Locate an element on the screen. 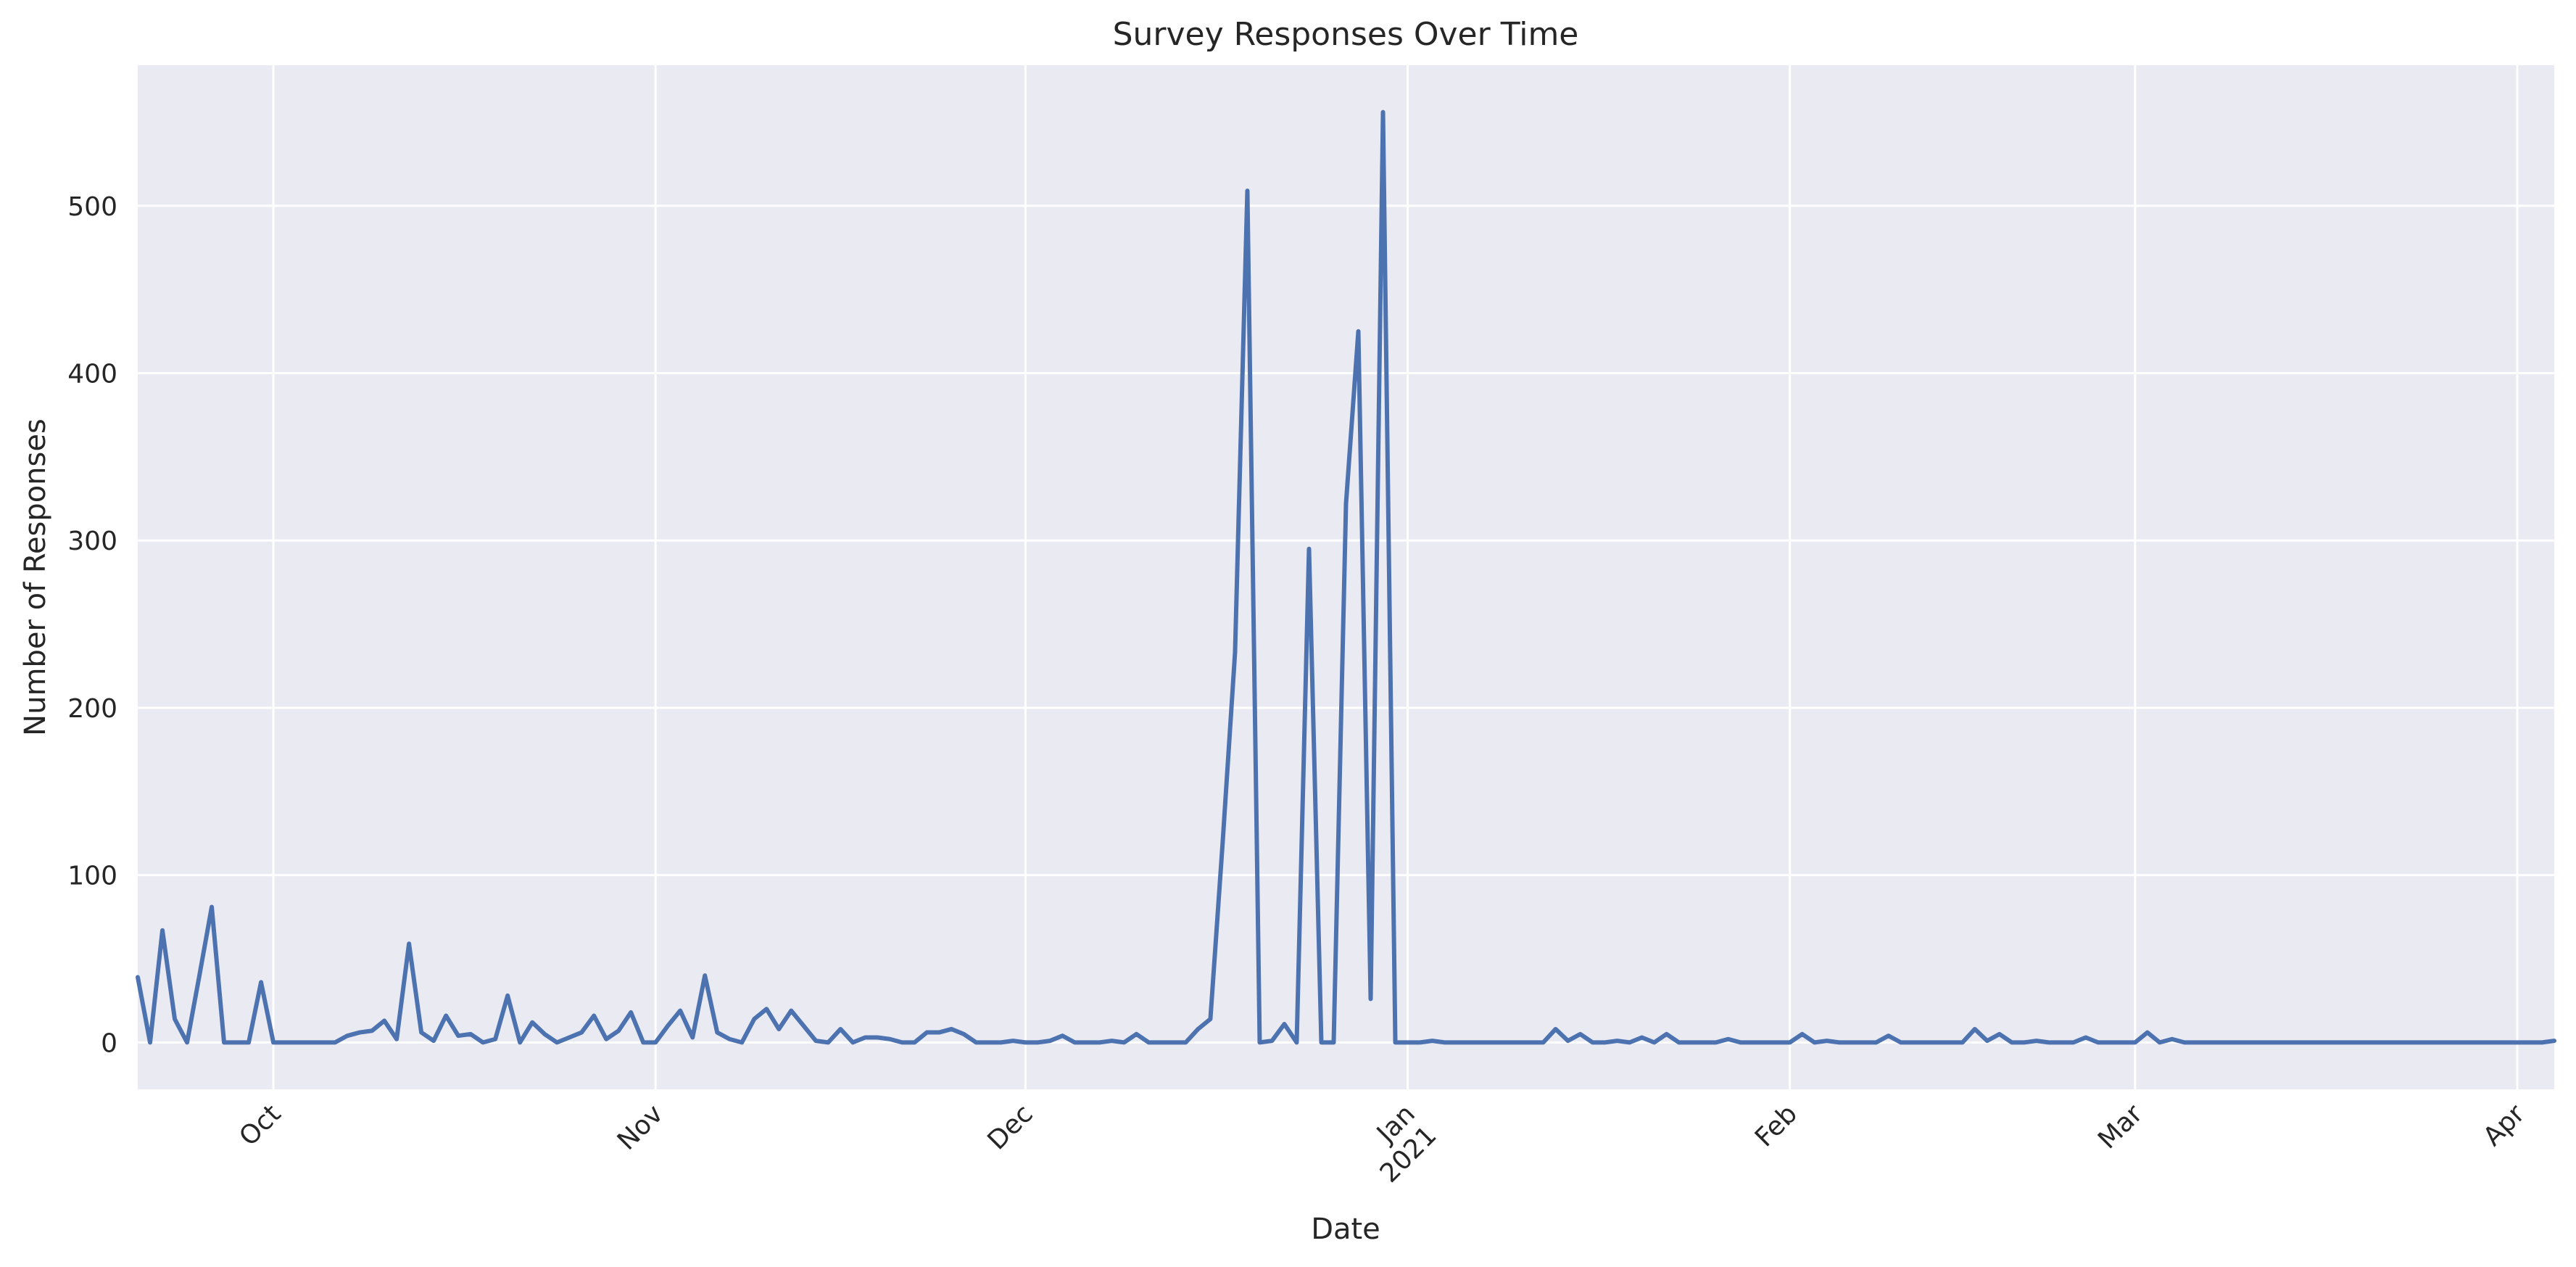  y-tick-label: 0 is located at coordinates (109, 1043).